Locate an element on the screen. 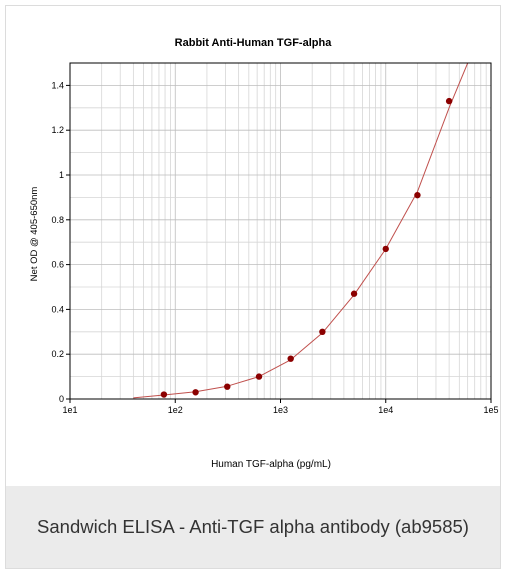 Image resolution: width=506 pixels, height=574 pixels. y-axis-label: Net OD @ 405-650nm is located at coordinates (34, 234).